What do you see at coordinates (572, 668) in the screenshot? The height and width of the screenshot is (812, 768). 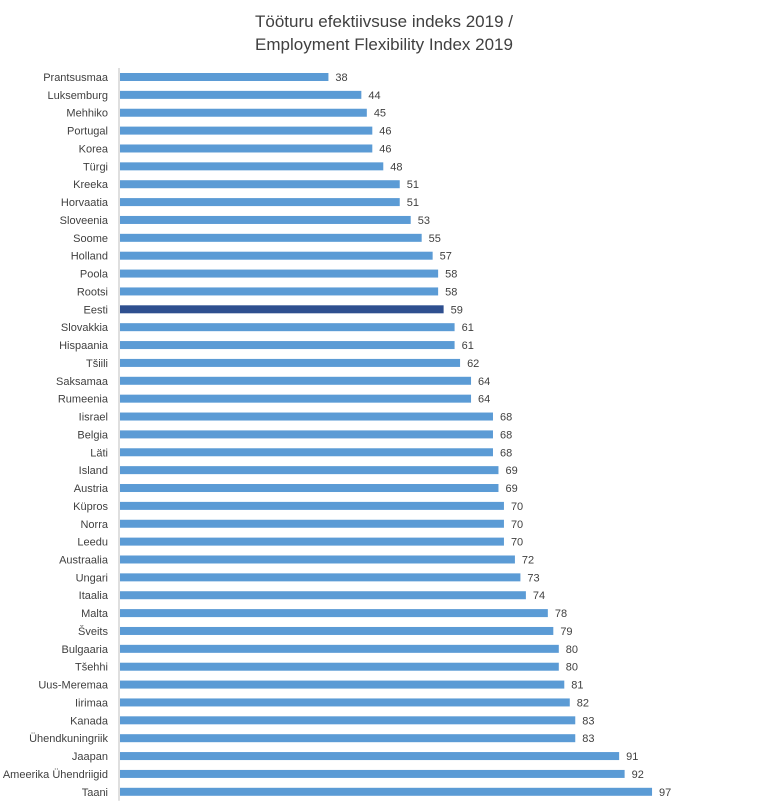 I see `data-label: 80` at bounding box center [572, 668].